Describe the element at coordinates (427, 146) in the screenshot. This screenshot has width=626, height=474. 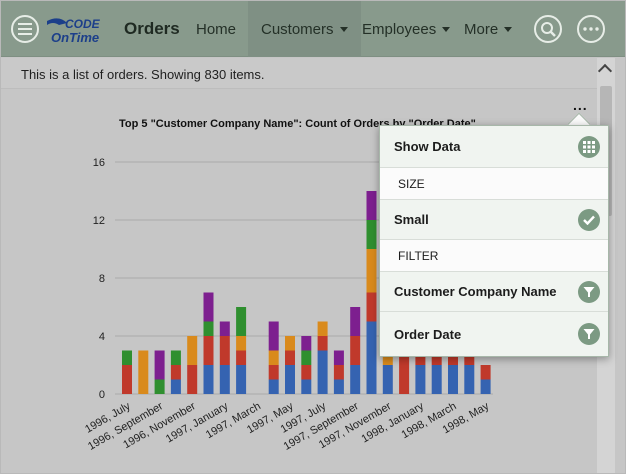
I see `menu-item-show-data-label: Show Data` at that location.